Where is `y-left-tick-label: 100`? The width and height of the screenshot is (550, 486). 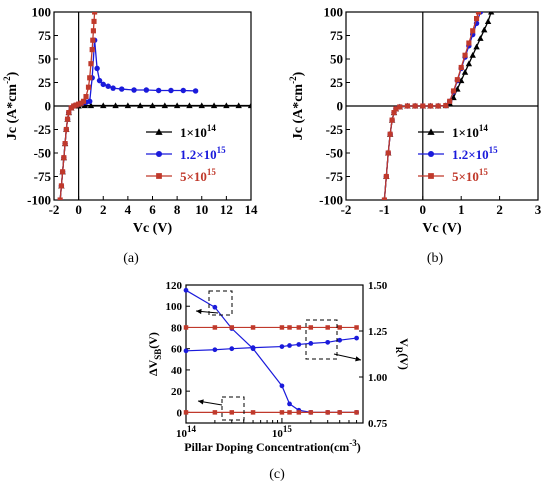
y-left-tick-label: 100 is located at coordinates (174, 307).